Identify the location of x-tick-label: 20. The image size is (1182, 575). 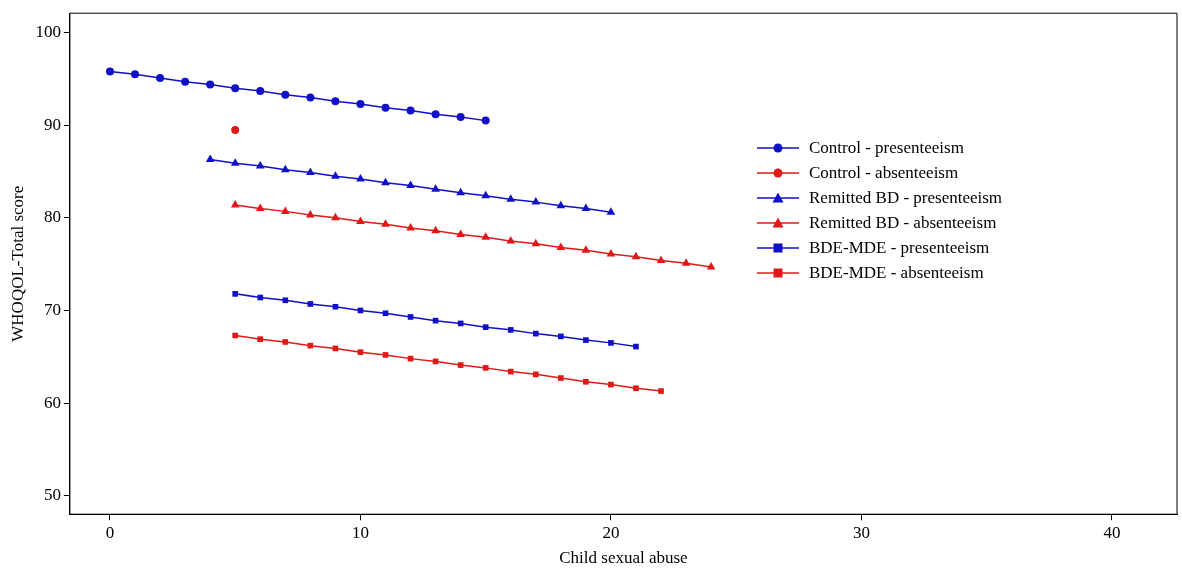
(611, 532).